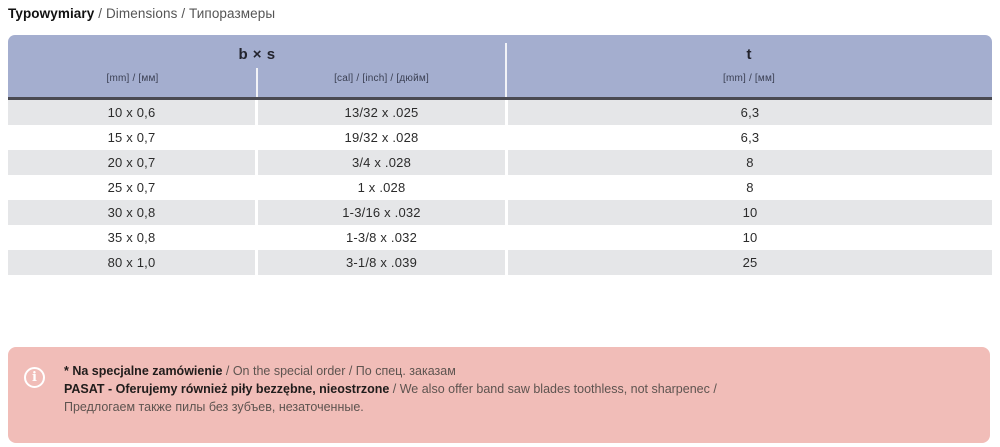 Image resolution: width=1000 pixels, height=447 pixels. I want to click on table-row: 30 x 0,8 1-3/16 x .032 10, so click(500, 212).